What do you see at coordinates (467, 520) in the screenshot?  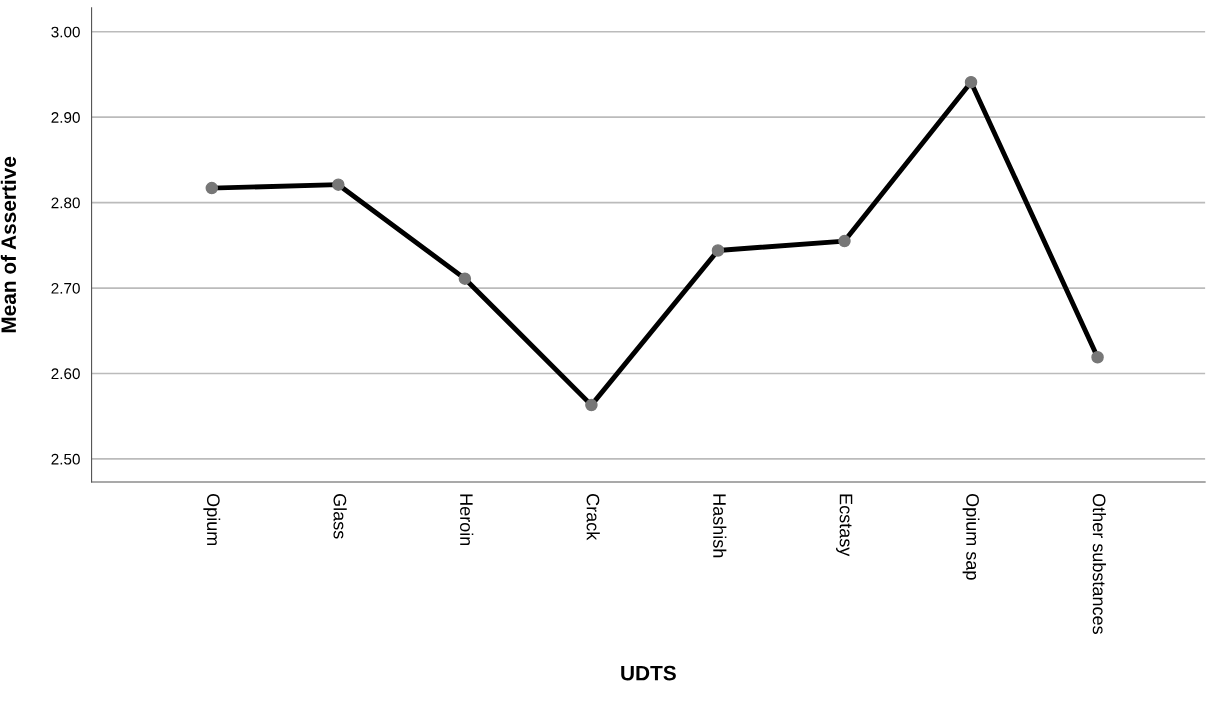 I see `x-tick-label: Heroin` at bounding box center [467, 520].